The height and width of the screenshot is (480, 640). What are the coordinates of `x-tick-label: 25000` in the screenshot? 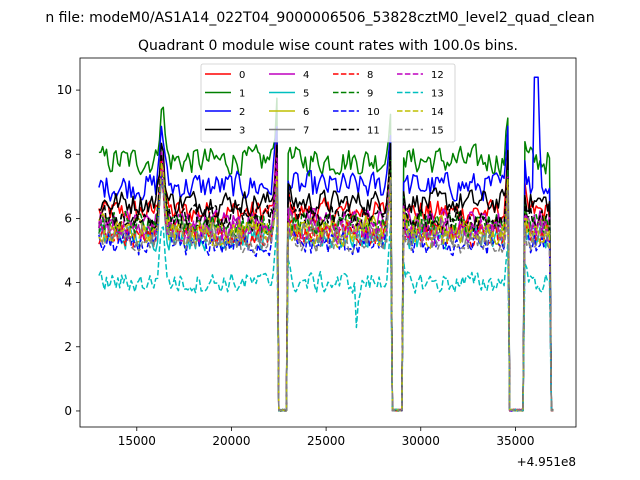 It's located at (326, 441).